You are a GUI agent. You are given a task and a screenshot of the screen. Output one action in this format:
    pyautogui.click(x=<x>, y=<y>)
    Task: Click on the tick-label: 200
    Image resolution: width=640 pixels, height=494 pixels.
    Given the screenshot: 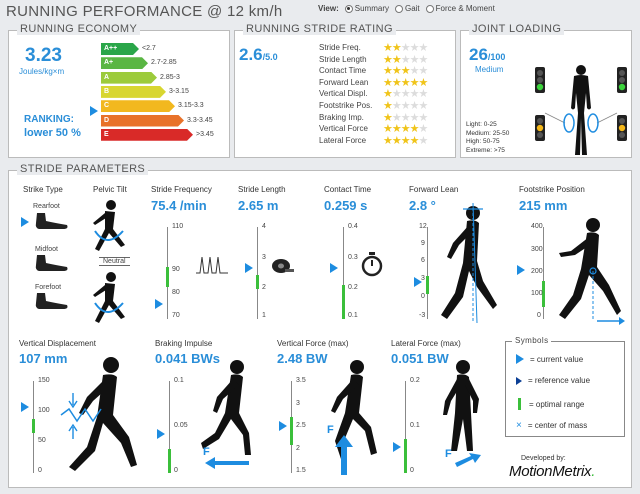 What is the action you would take?
    pyautogui.click(x=537, y=271)
    